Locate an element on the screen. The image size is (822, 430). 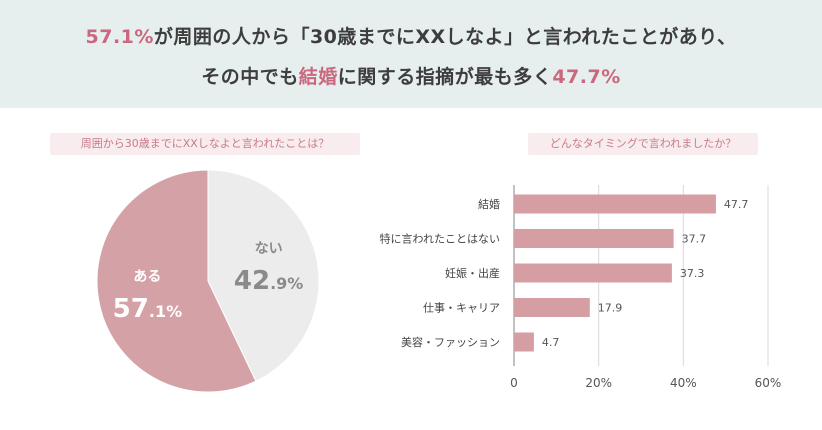
headline-text-2a: その中でも is located at coordinates (250, 77).